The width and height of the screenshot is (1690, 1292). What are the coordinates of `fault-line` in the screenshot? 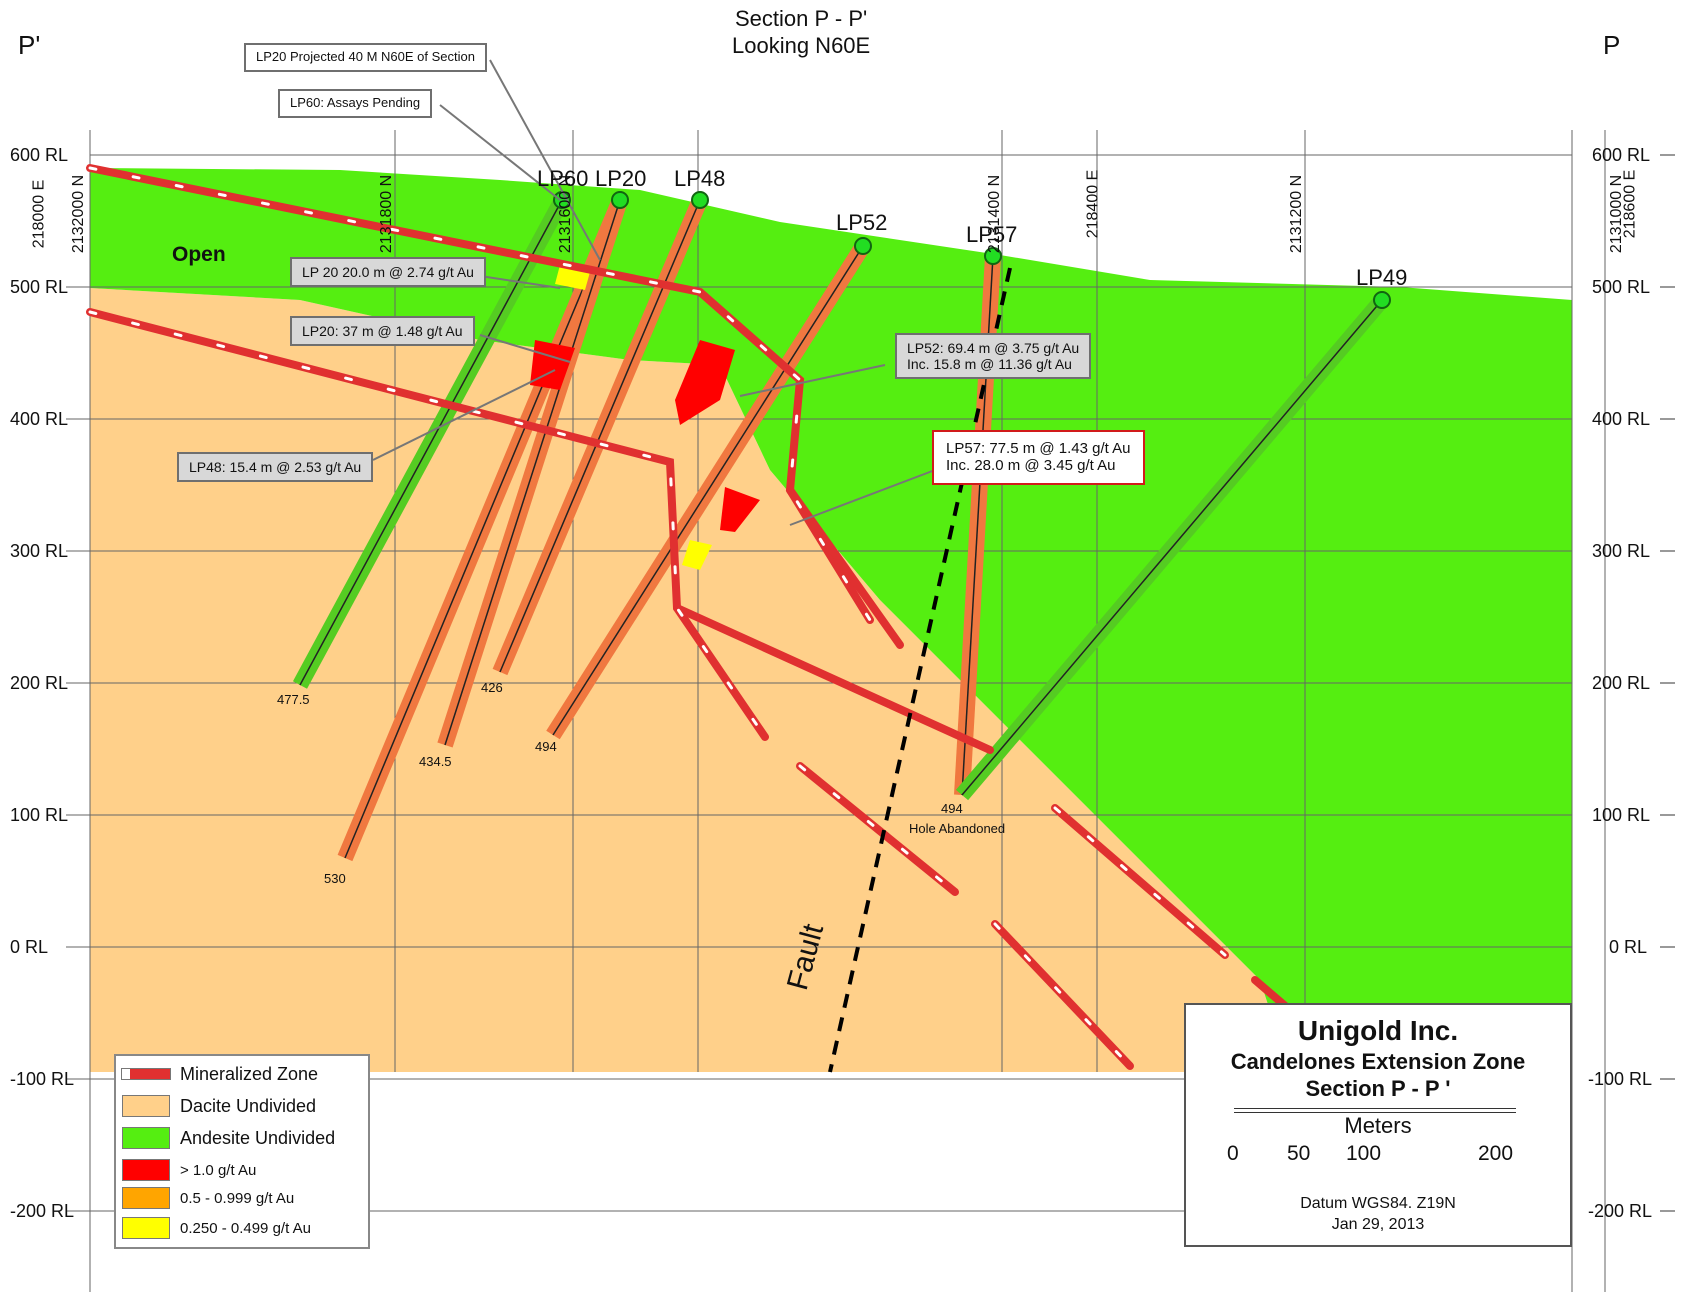 It's located at (920, 670).